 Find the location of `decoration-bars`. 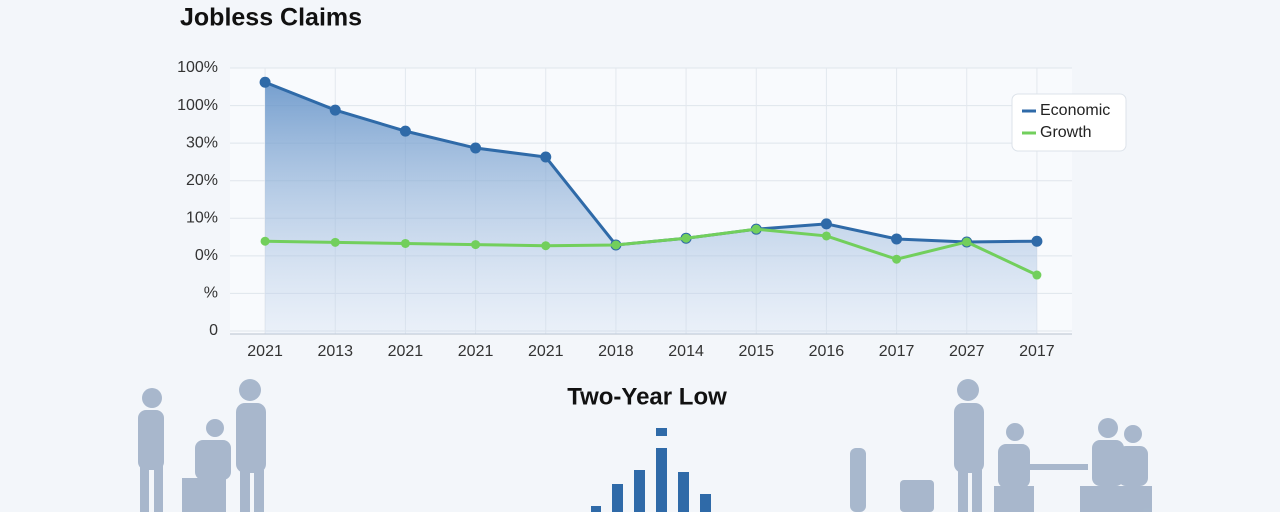

decoration-bars is located at coordinates (651, 470).